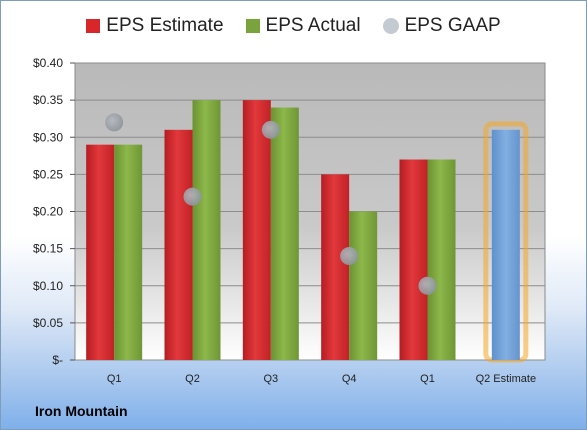 Image resolution: width=587 pixels, height=430 pixels. I want to click on y-tick-label: $0.30, so click(48, 137).